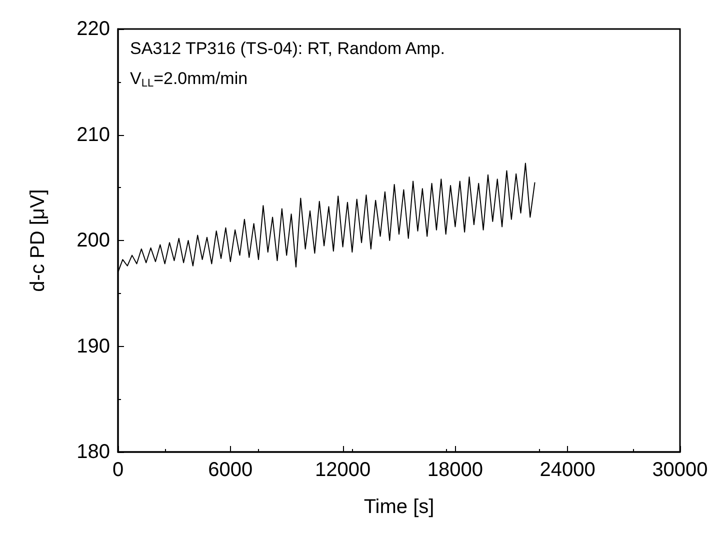  What do you see at coordinates (287, 48) in the screenshot?
I see `annotation: SA312 TP316 (TS-04): RT, Random Amp.` at bounding box center [287, 48].